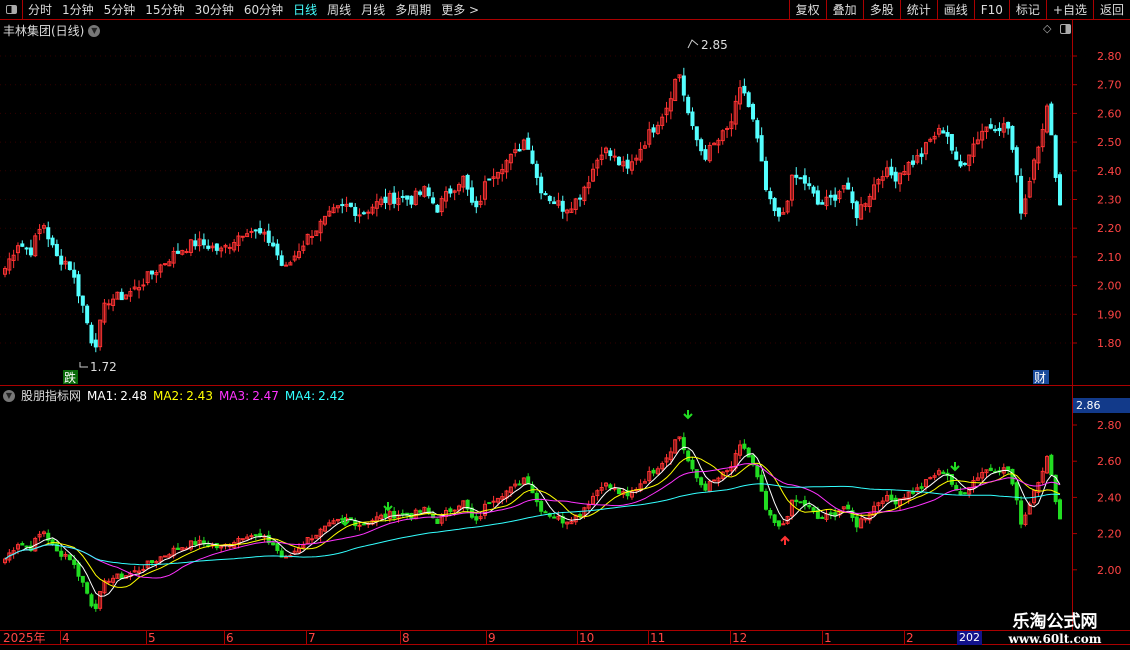 The image size is (1130, 650). Describe the element at coordinates (991, 10) in the screenshot. I see `toolbar-button-5: F10` at that location.